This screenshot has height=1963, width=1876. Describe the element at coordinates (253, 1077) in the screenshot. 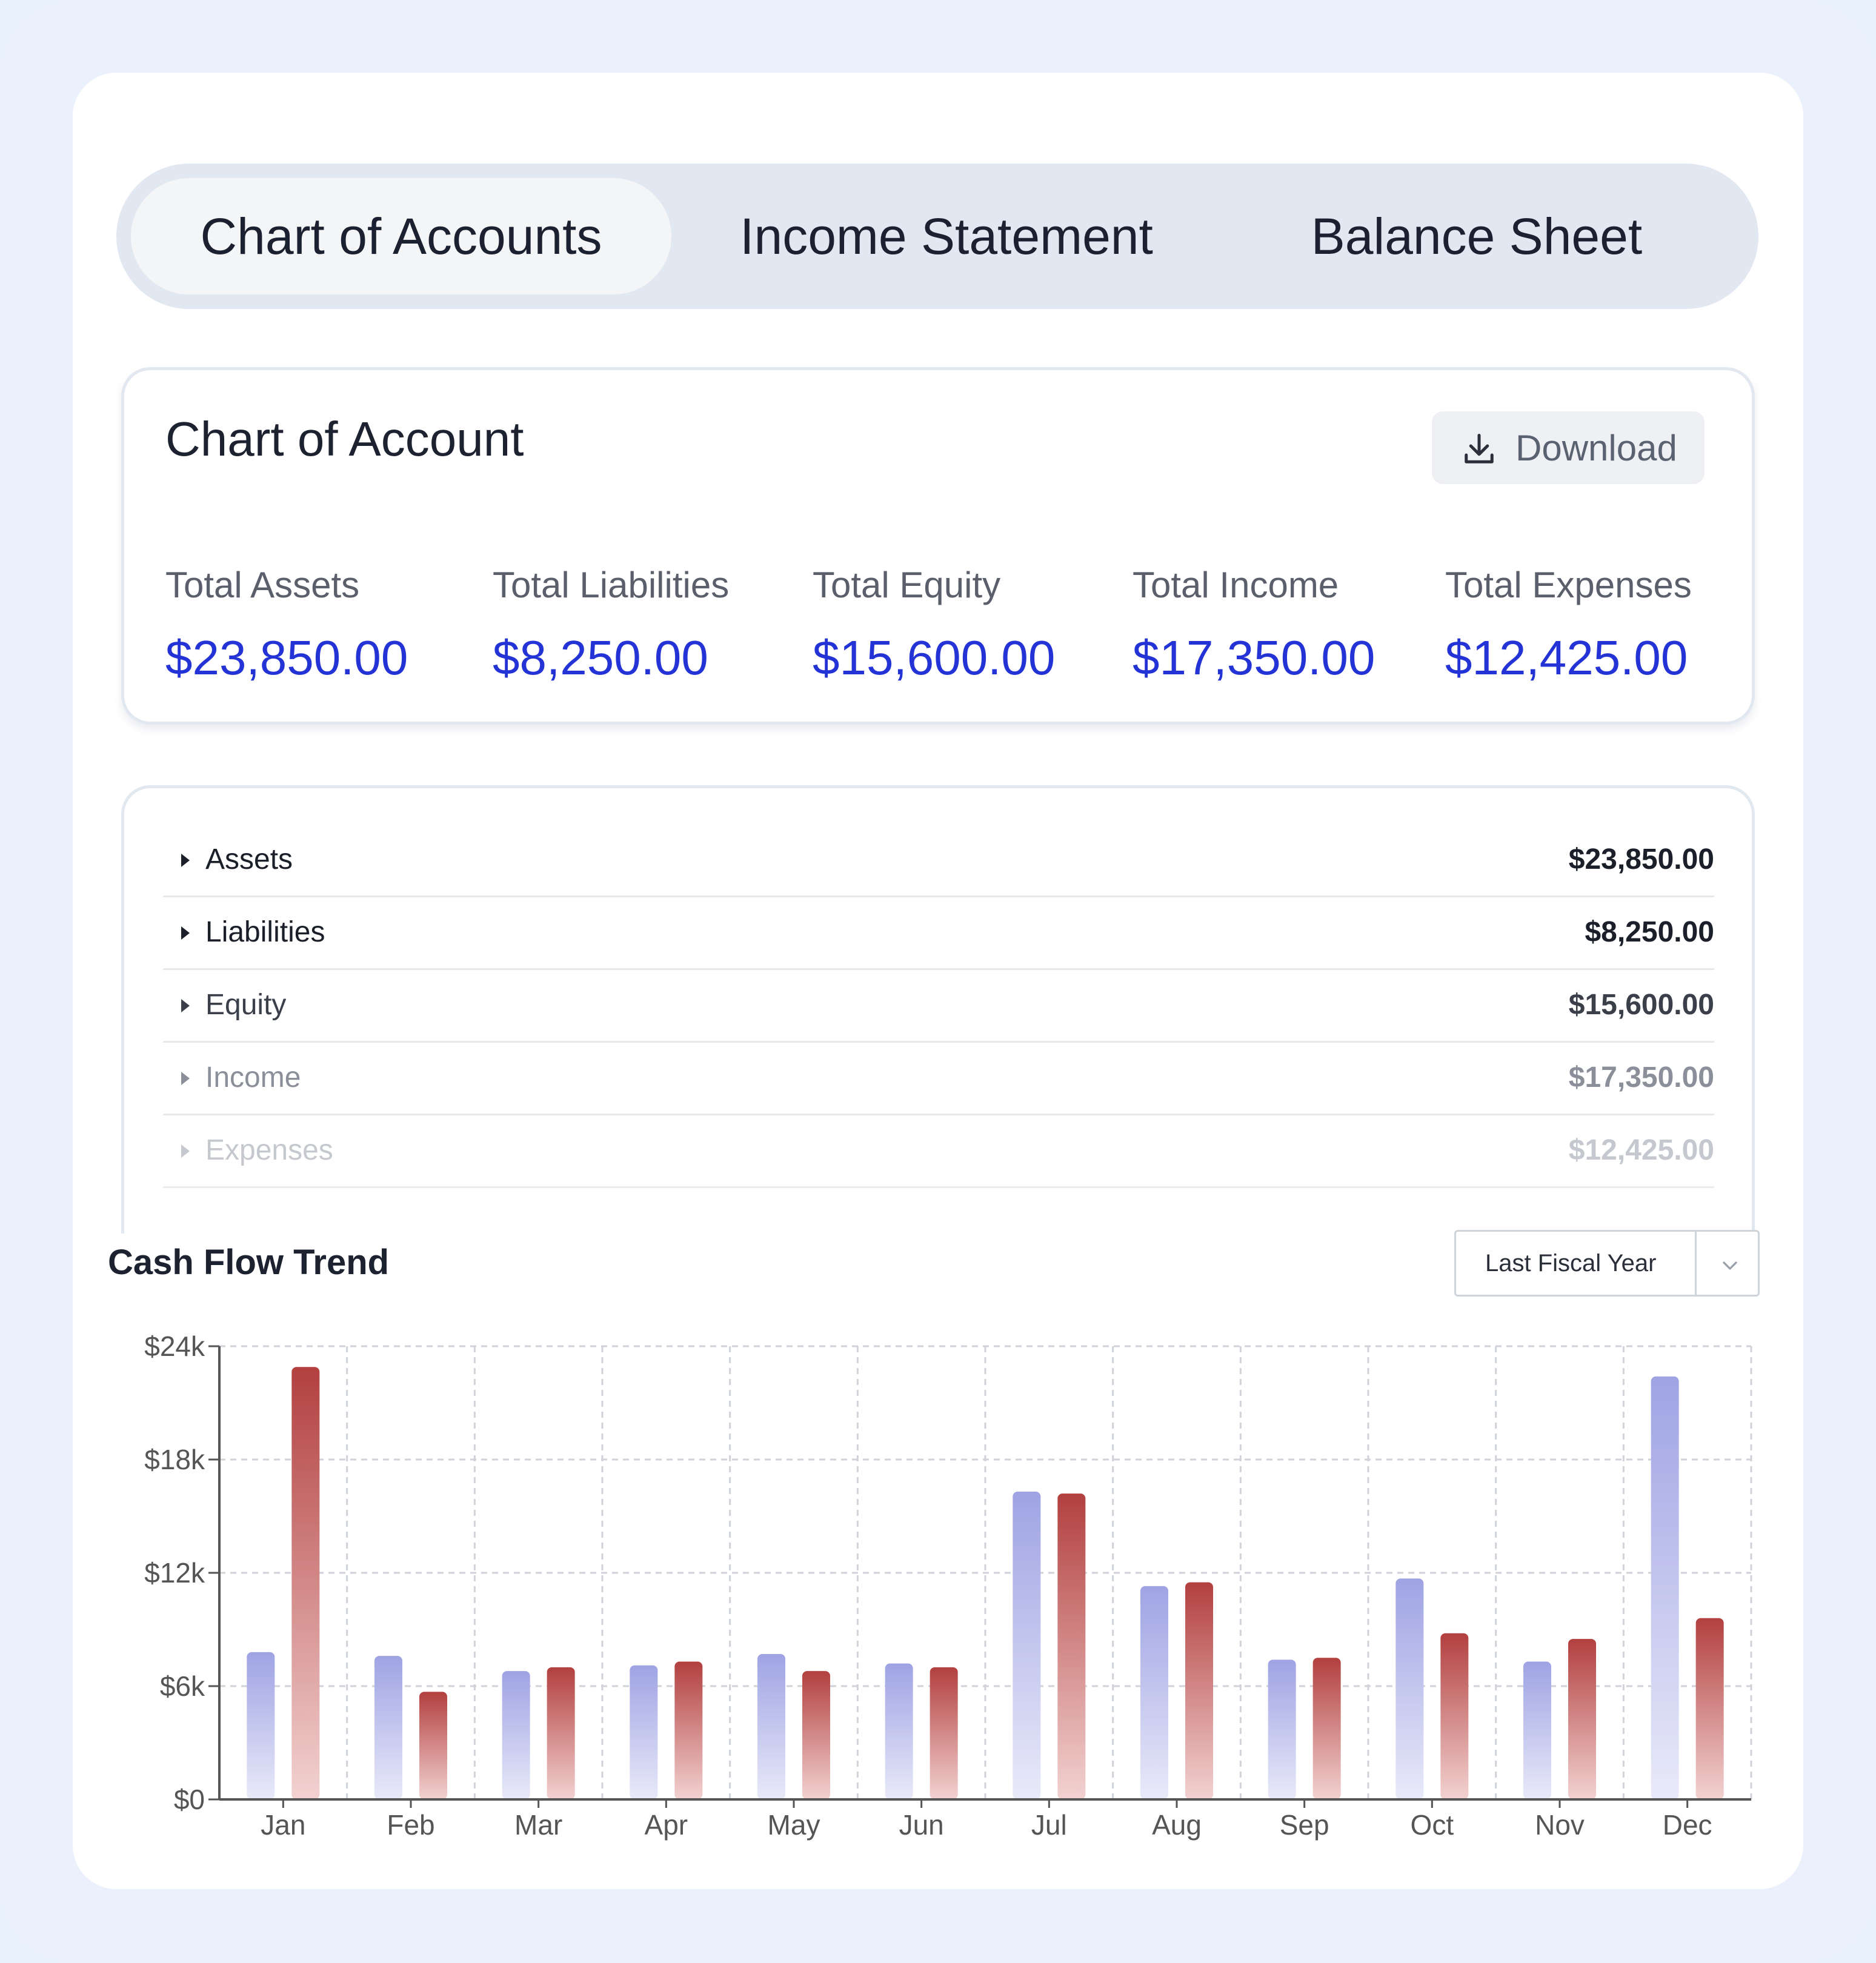

I see `account-name: Income` at that location.